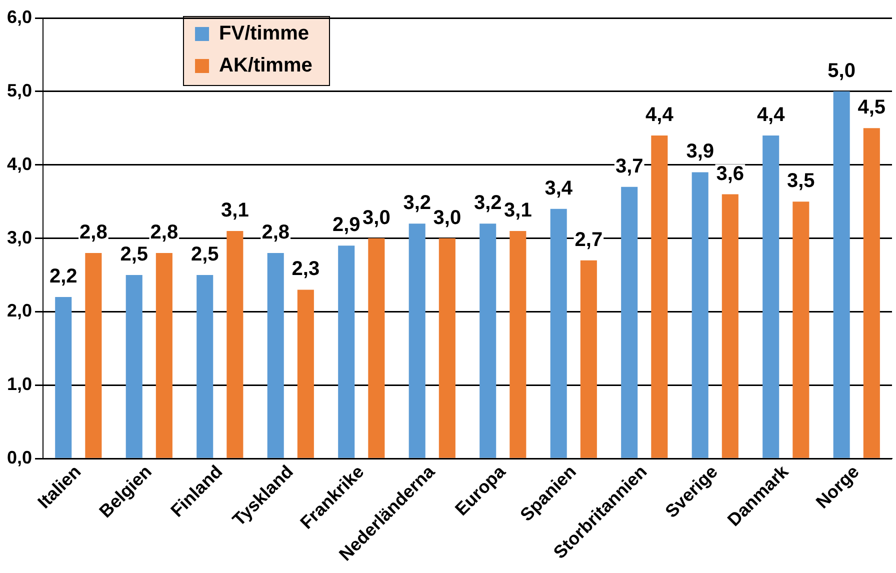  I want to click on data-label: 3,5, so click(801, 181).